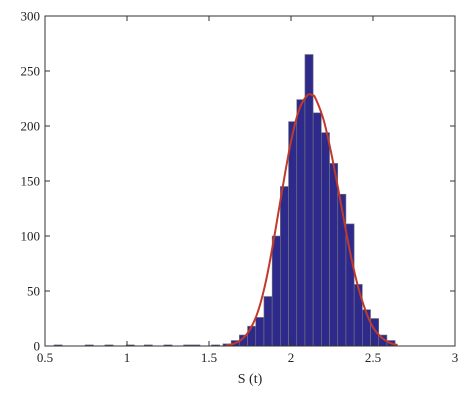 The height and width of the screenshot is (402, 474). I want to click on x-tick-label: 0.5, so click(45, 357).